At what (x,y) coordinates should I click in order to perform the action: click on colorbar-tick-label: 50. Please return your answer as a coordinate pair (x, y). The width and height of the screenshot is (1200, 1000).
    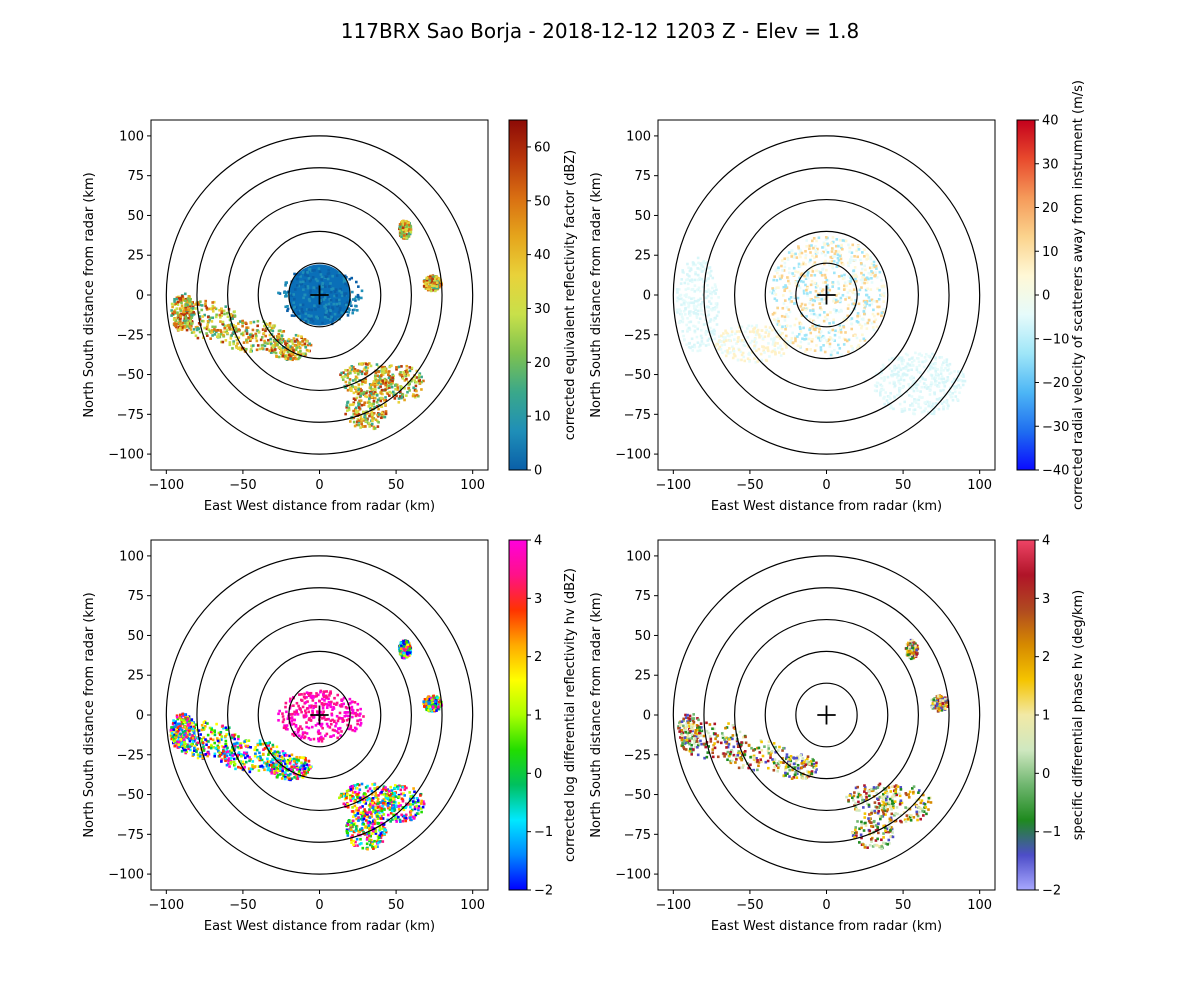
    Looking at the image, I should click on (542, 201).